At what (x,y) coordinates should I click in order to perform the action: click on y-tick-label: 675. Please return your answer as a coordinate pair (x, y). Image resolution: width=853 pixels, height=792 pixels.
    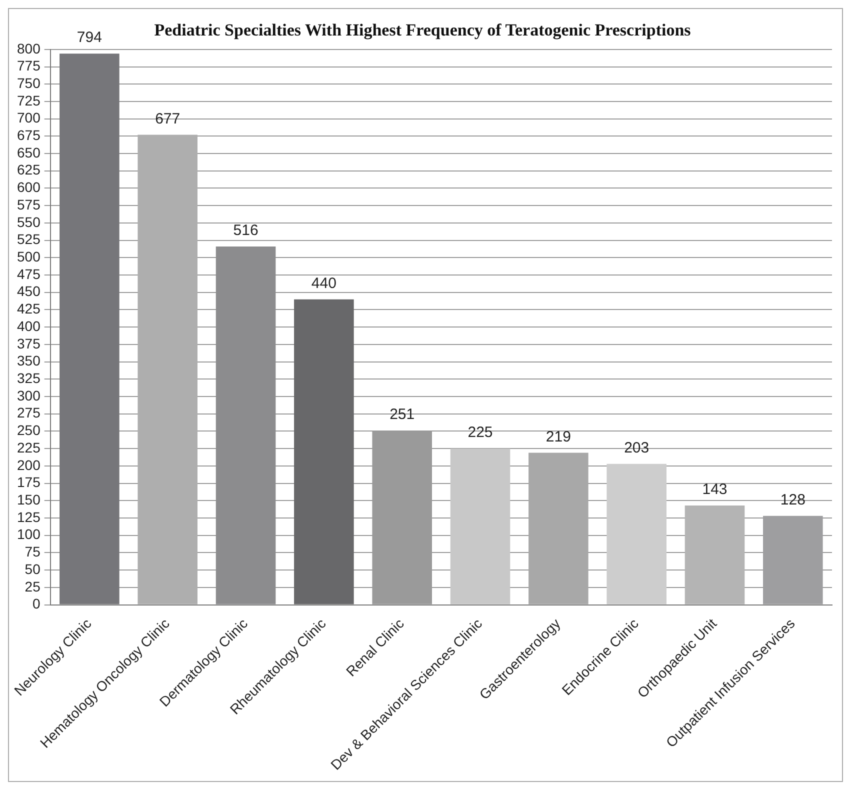
    Looking at the image, I should click on (29, 135).